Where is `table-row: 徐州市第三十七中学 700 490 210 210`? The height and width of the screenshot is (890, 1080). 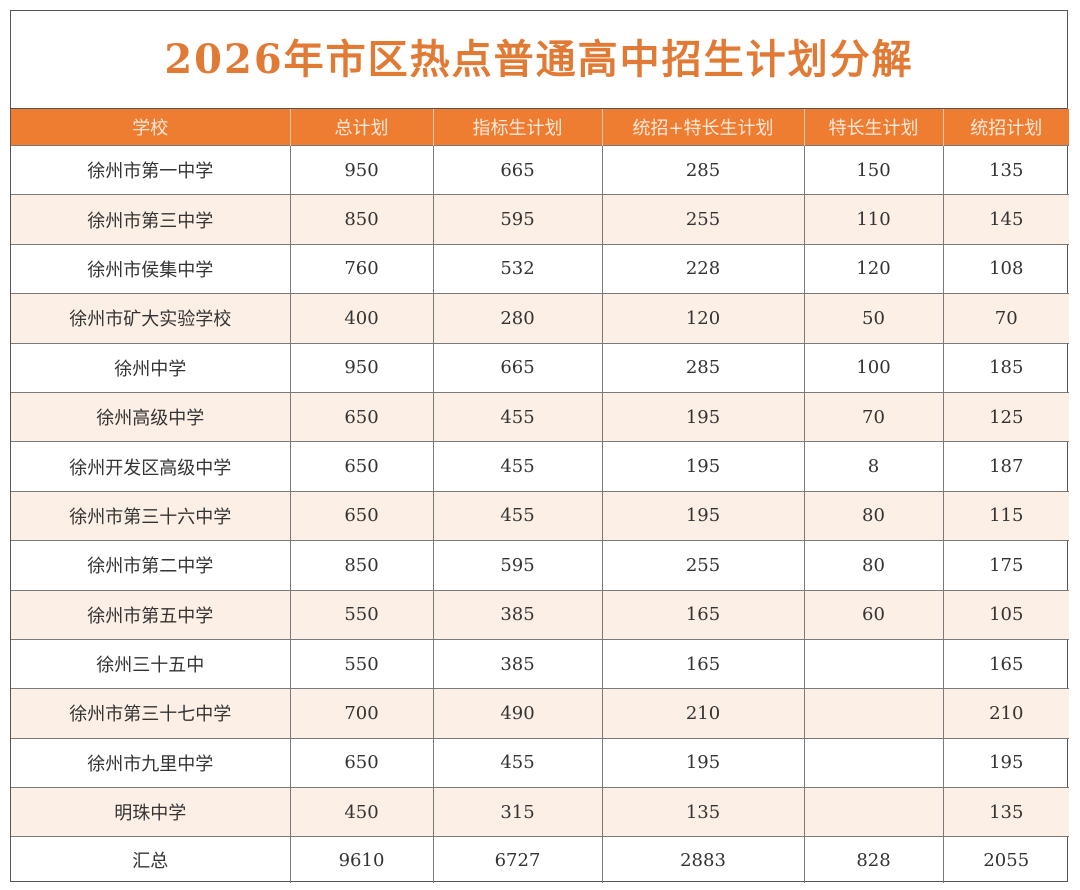 table-row: 徐州市第三十七中学 700 490 210 210 is located at coordinates (540, 713).